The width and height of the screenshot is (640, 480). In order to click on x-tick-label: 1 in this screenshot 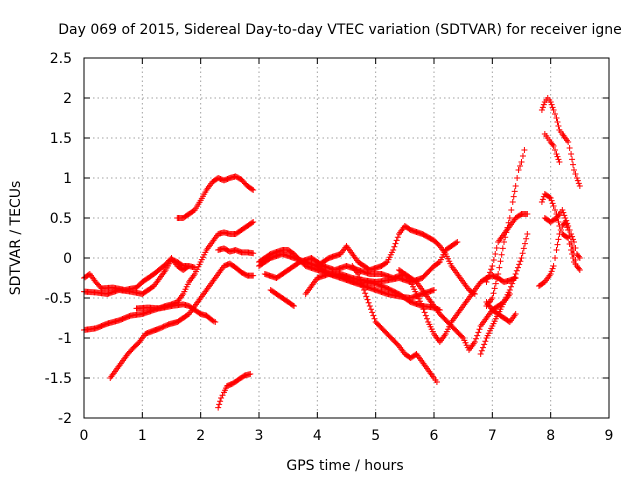, I will do `click(142, 436)`.